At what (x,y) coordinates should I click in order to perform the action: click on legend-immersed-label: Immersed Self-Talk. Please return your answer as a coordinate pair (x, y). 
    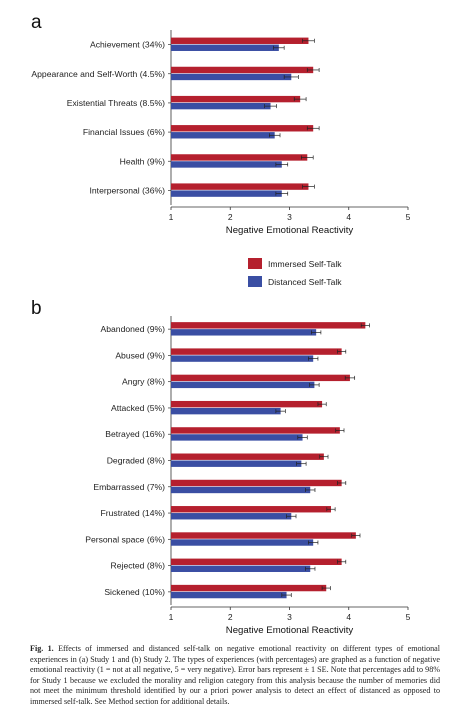
    Looking at the image, I should click on (305, 264).